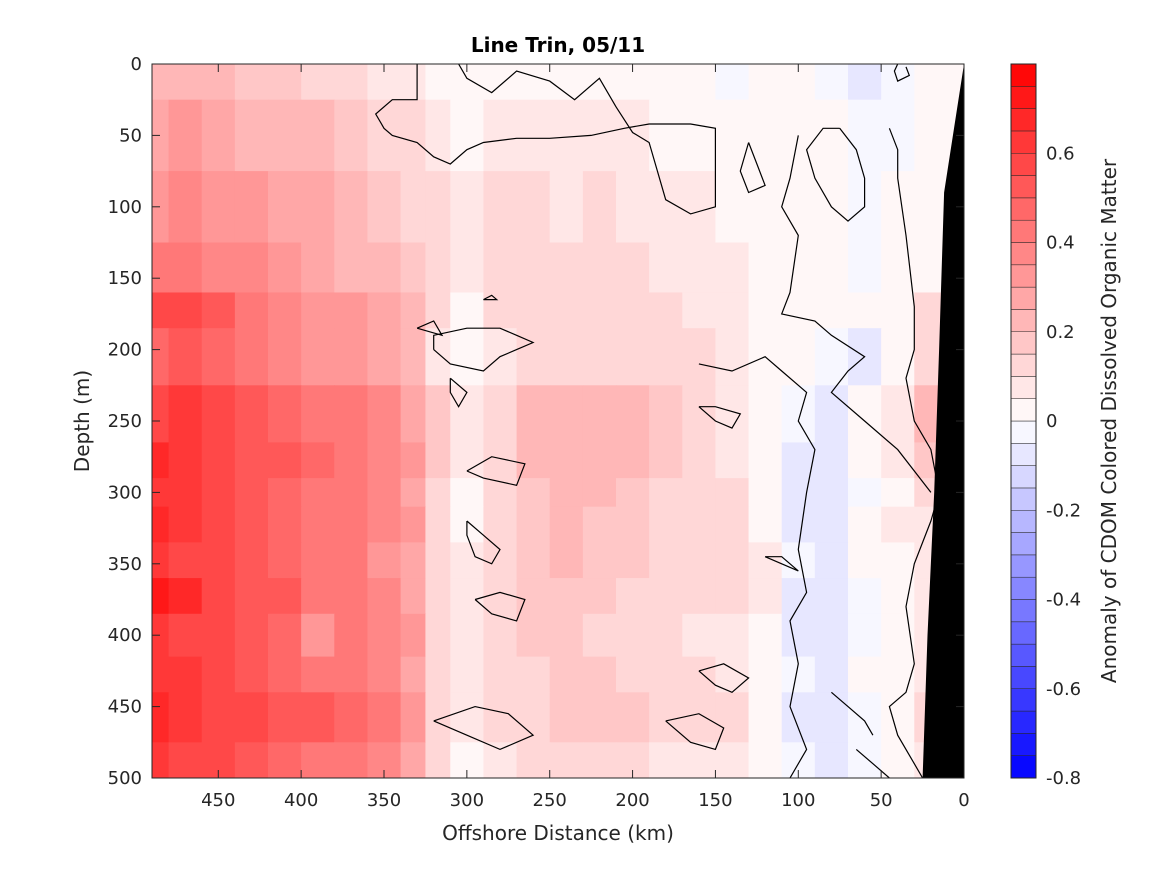 This screenshot has height=875, width=1167. Describe the element at coordinates (125, 492) in the screenshot. I see `y-tick-label: 300` at that location.